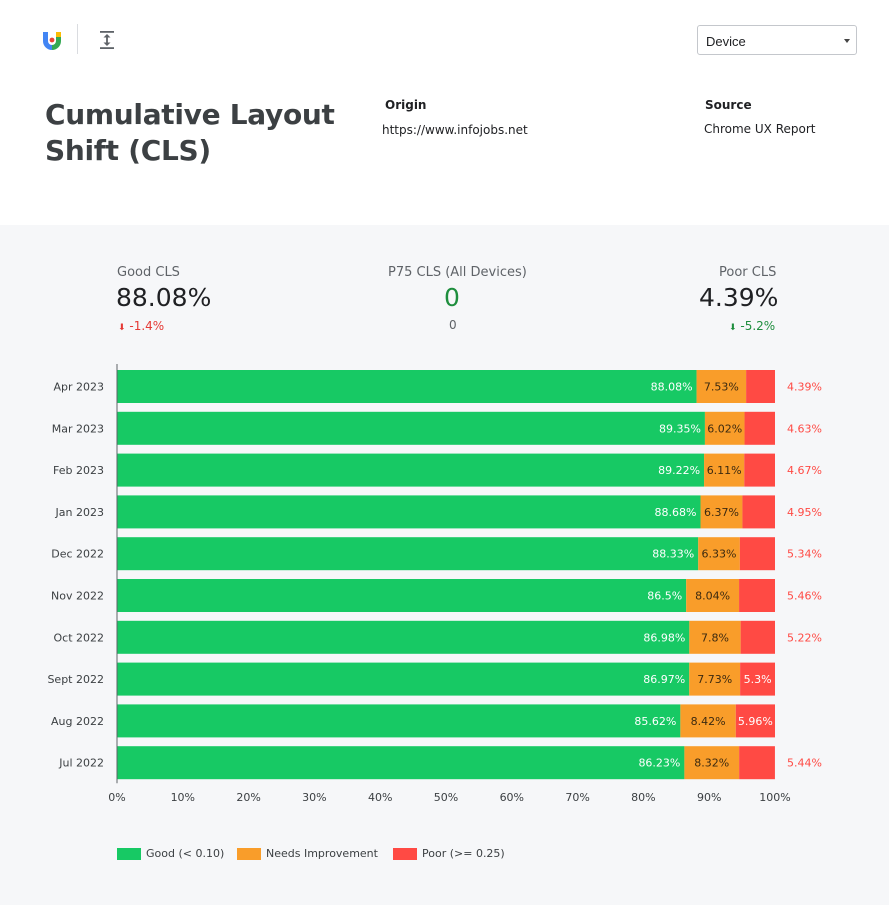 The height and width of the screenshot is (905, 889). Describe the element at coordinates (679, 470) in the screenshot. I see `data-label-good-feb-2023: 89.22%` at that location.